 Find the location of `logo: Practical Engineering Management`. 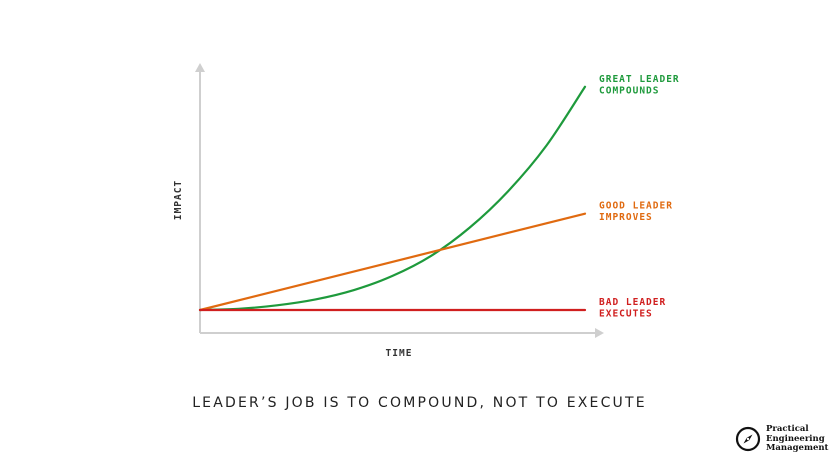

logo: Practical Engineering Management is located at coordinates (782, 439).